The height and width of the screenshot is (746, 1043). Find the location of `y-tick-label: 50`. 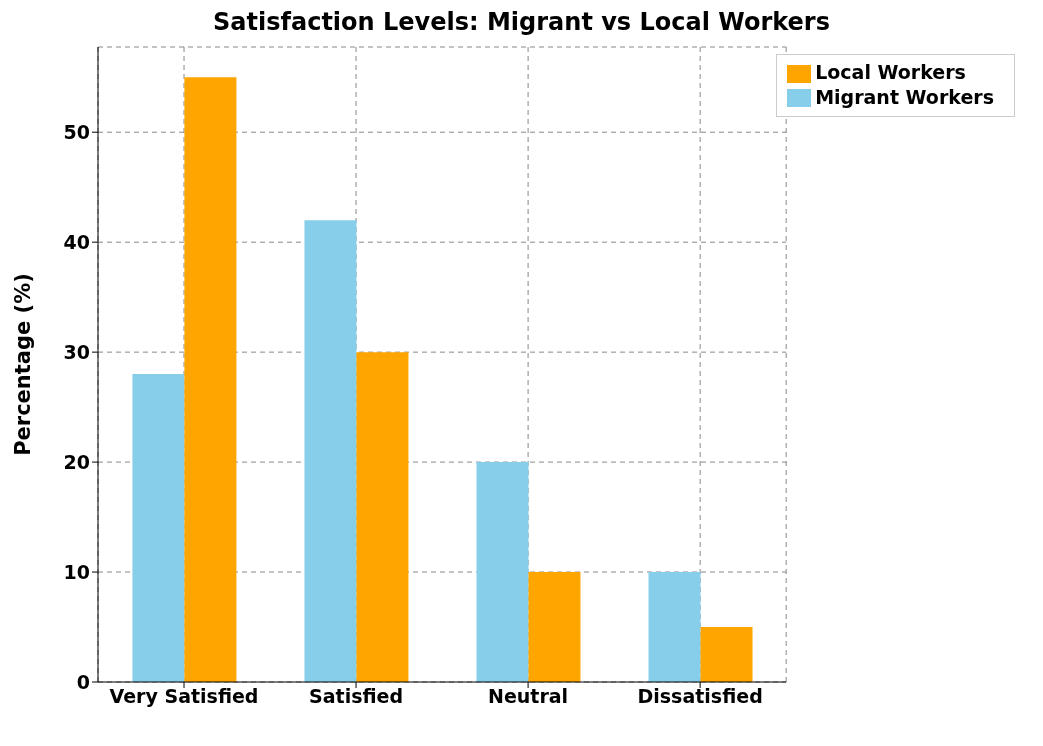

y-tick-label: 50 is located at coordinates (76, 131).